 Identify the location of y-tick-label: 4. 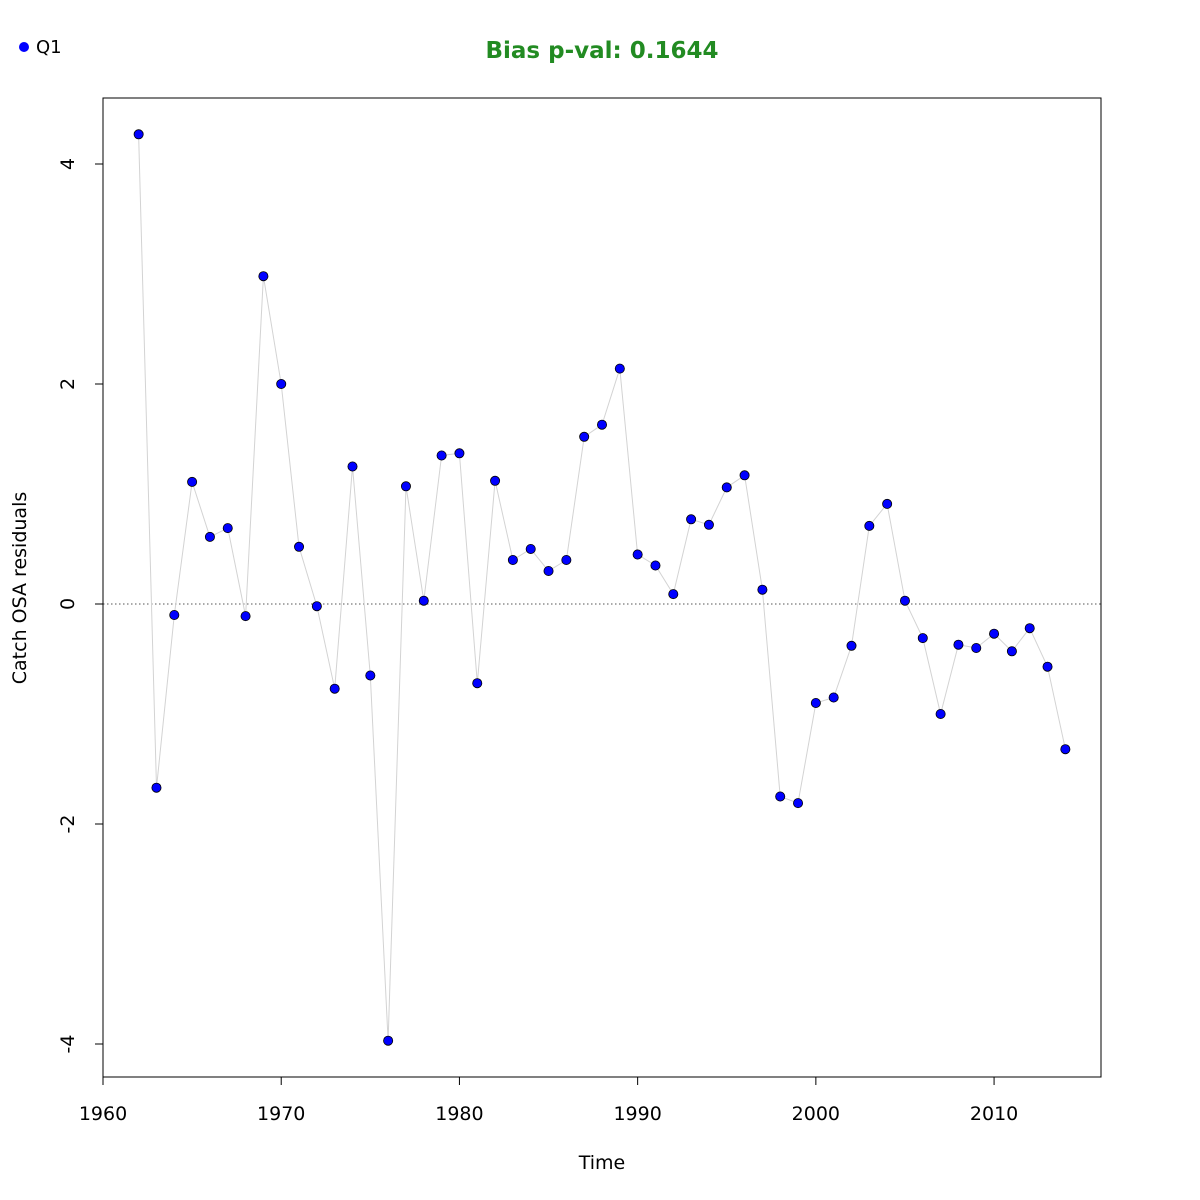
(68, 164).